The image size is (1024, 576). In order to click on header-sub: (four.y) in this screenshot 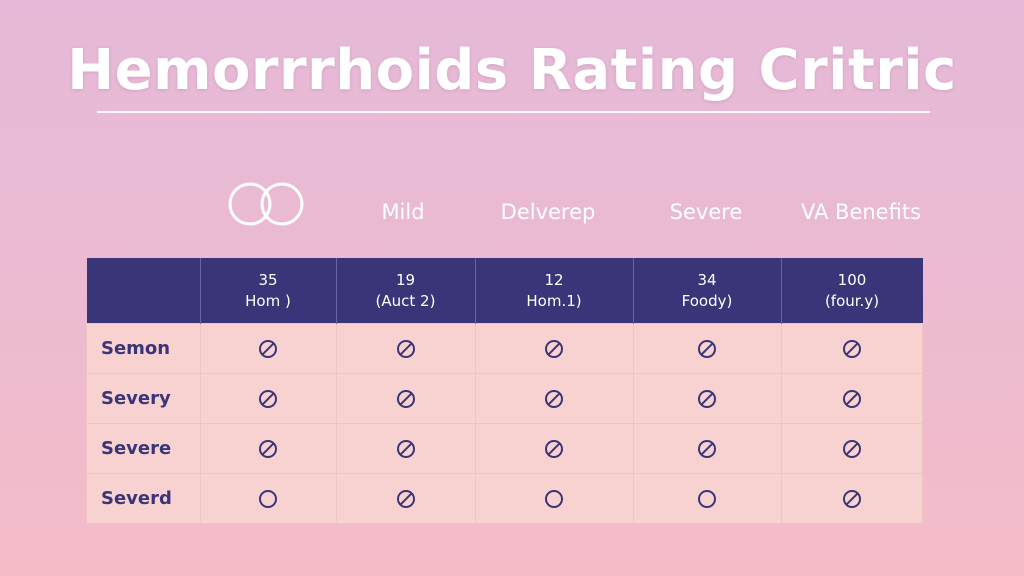, I will do `click(852, 300)`.